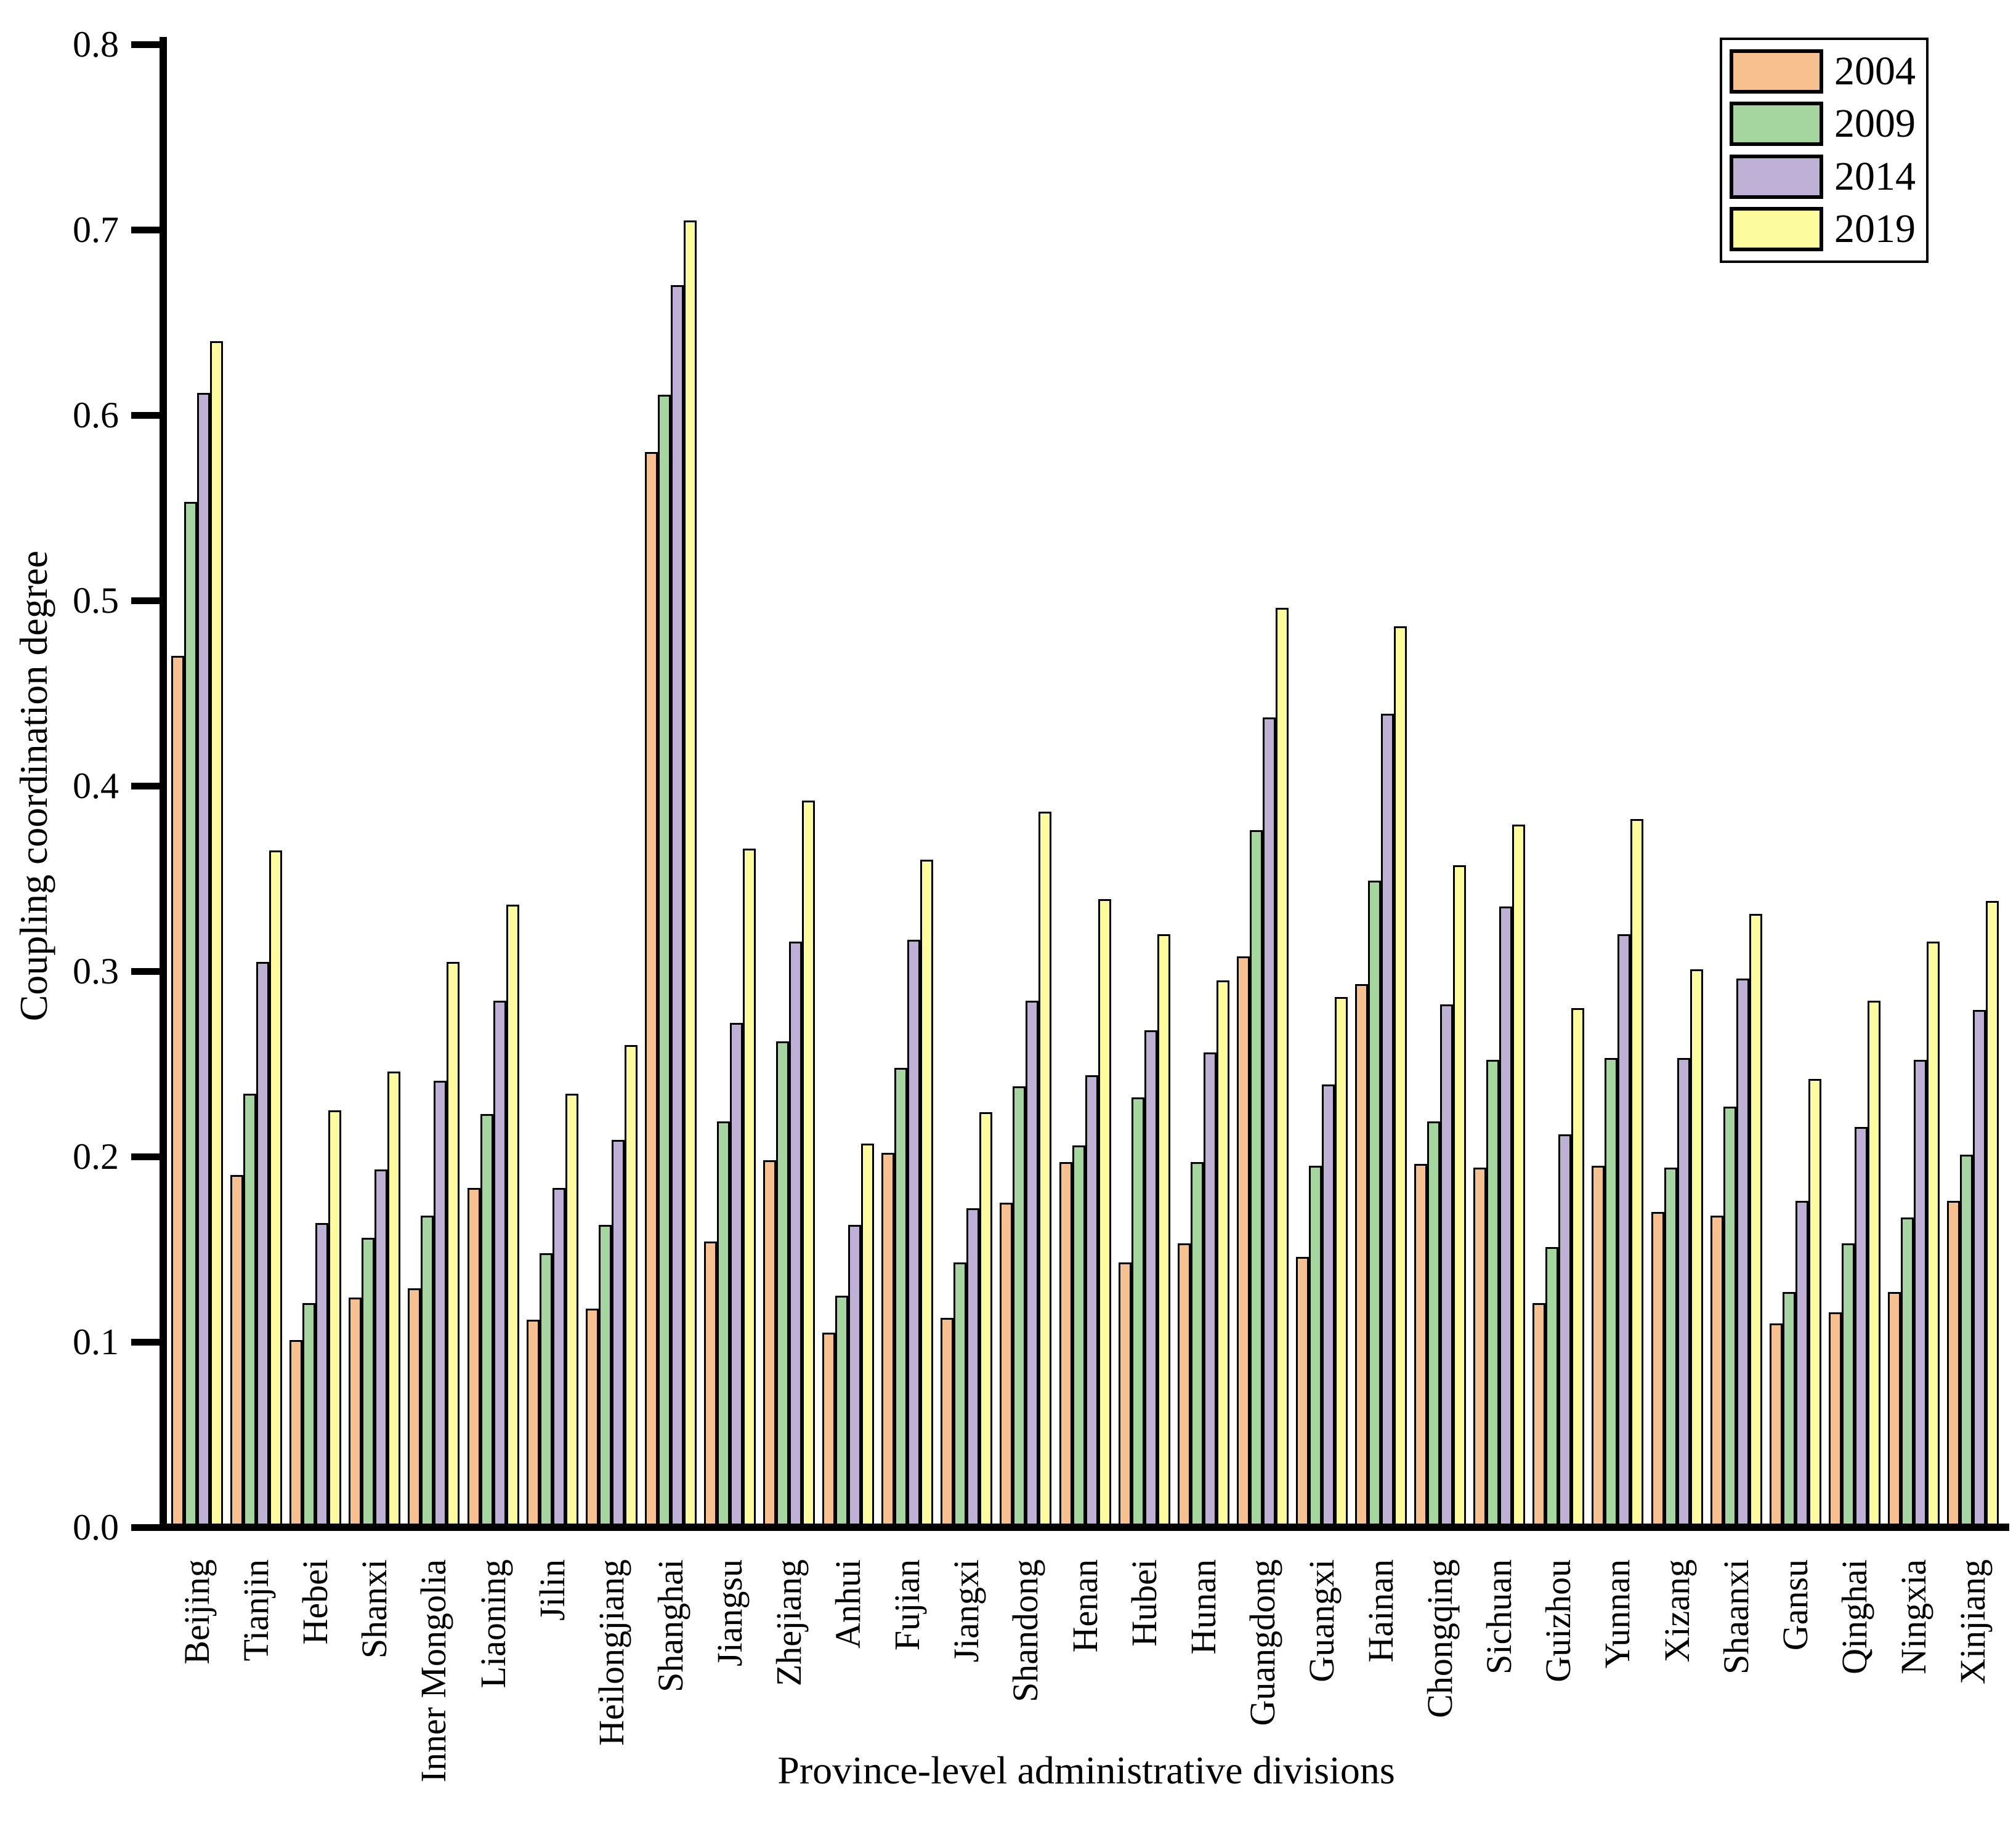 This screenshot has width=2016, height=1821. I want to click on y-tick-label: 0.4, so click(96, 785).